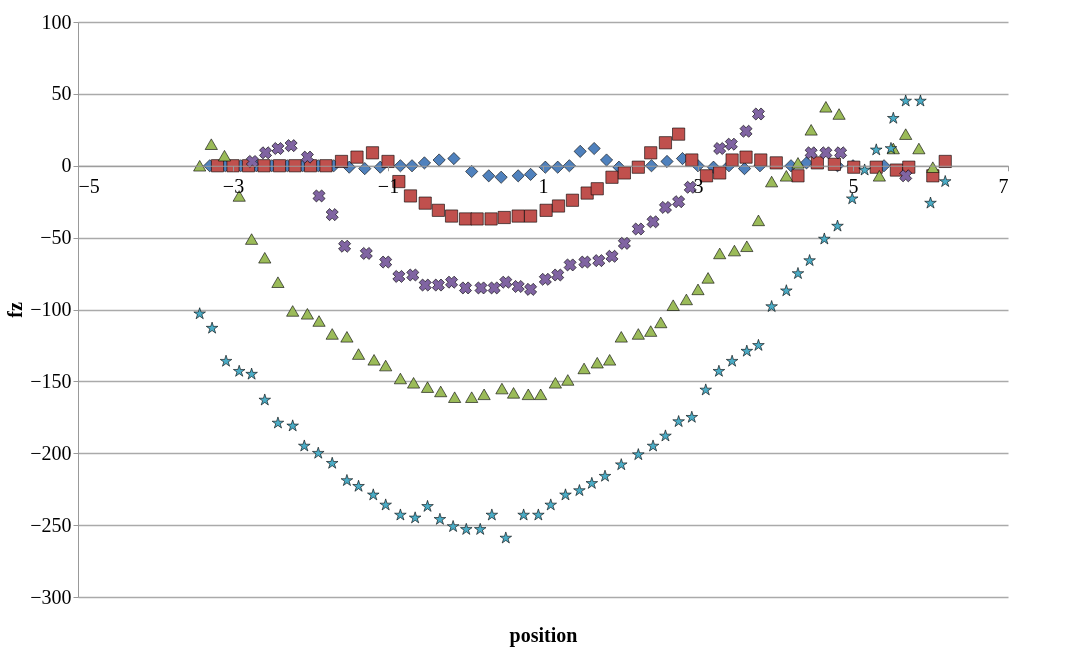  What do you see at coordinates (61, 93) in the screenshot?
I see `y-tick-label: 50` at bounding box center [61, 93].